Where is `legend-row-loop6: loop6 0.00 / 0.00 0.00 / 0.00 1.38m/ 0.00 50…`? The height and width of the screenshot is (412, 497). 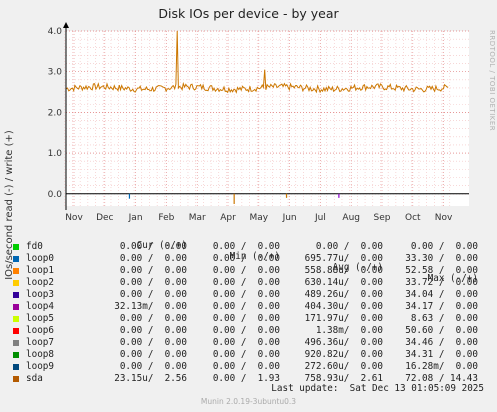
legend-row-loop6: loop6 0.00 / 0.00 0.00 / 0.00 1.38m/ 0.00 50… is located at coordinates (250, 331).